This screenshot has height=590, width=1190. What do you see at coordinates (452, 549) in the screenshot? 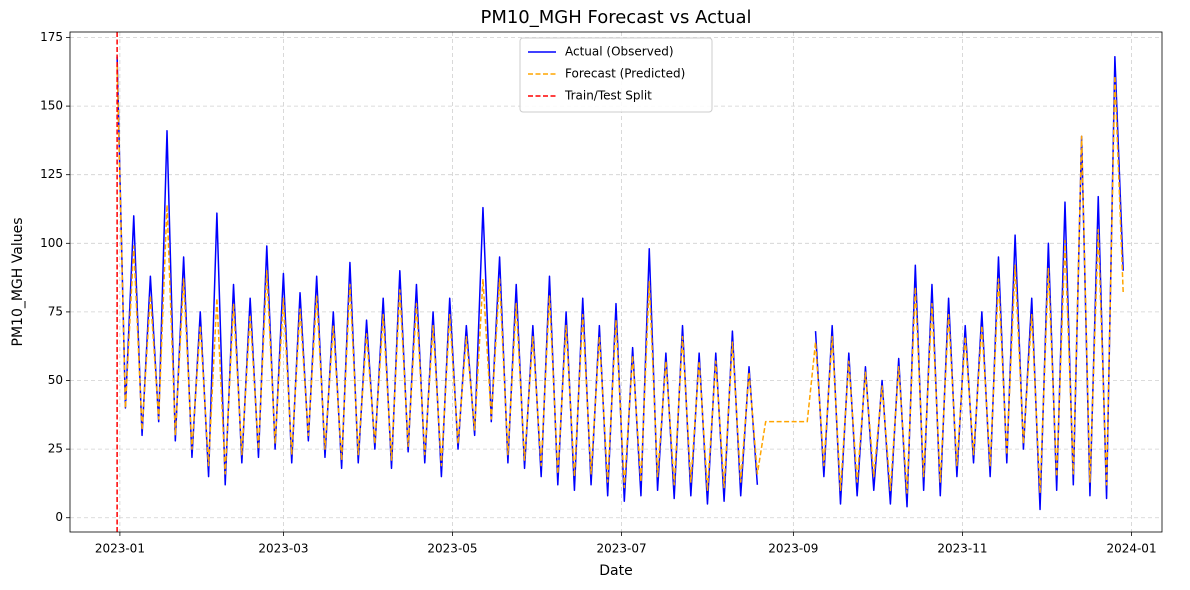
I see `x-tick-label: 2023-05` at bounding box center [452, 549].